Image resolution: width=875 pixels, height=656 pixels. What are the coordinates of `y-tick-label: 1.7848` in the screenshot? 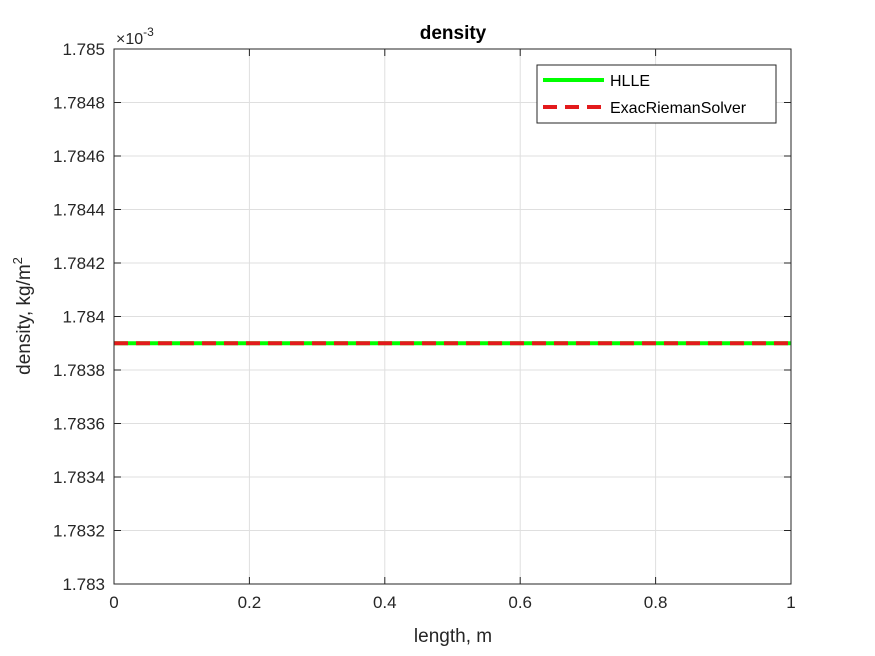 It's located at (79, 103).